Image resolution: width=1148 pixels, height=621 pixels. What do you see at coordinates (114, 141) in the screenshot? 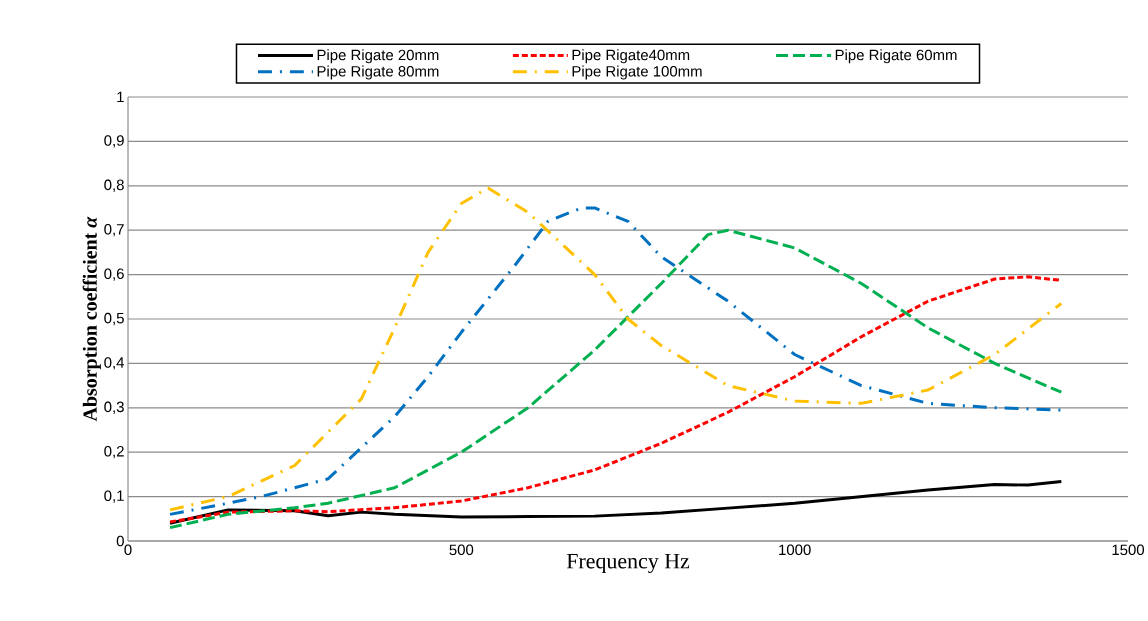
I see `y-tick-label: 0,9` at bounding box center [114, 141].